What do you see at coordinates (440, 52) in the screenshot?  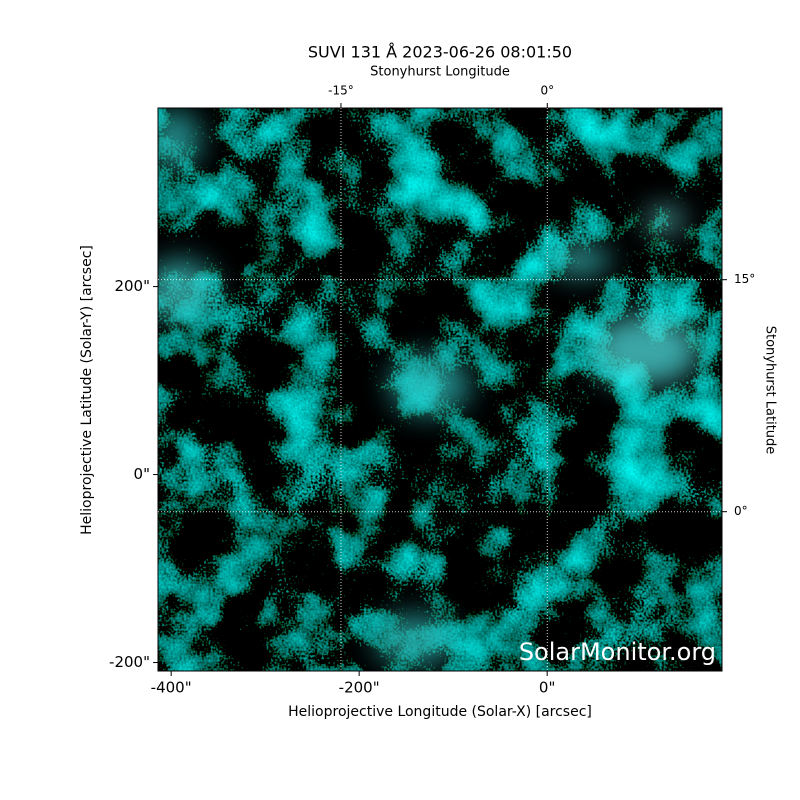 I see `chart-title: SUVI 131 Å 2023-06-26 08:01:50` at bounding box center [440, 52].